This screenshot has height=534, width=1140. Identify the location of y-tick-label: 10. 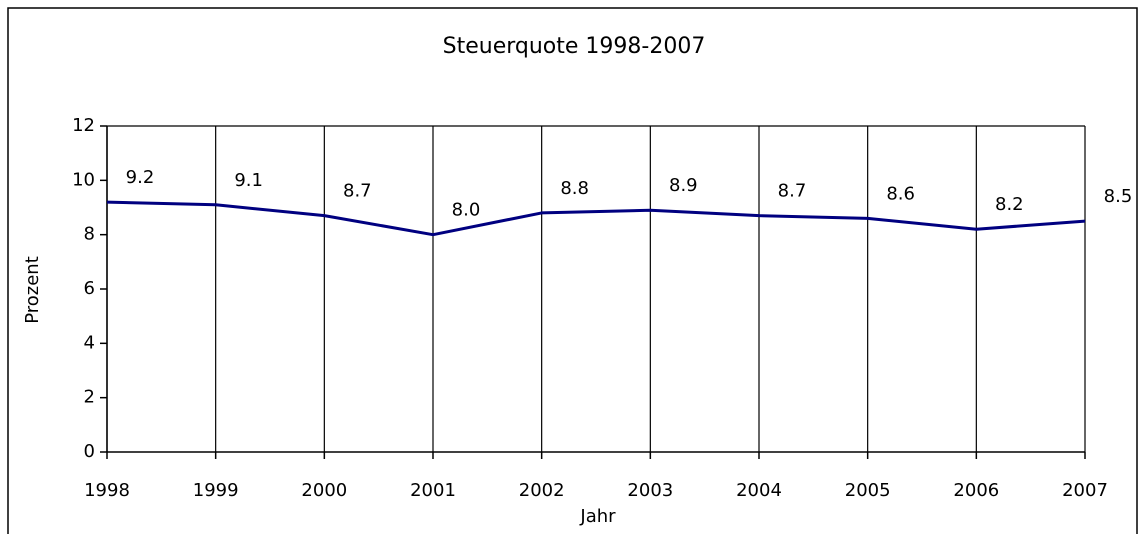
(83, 179).